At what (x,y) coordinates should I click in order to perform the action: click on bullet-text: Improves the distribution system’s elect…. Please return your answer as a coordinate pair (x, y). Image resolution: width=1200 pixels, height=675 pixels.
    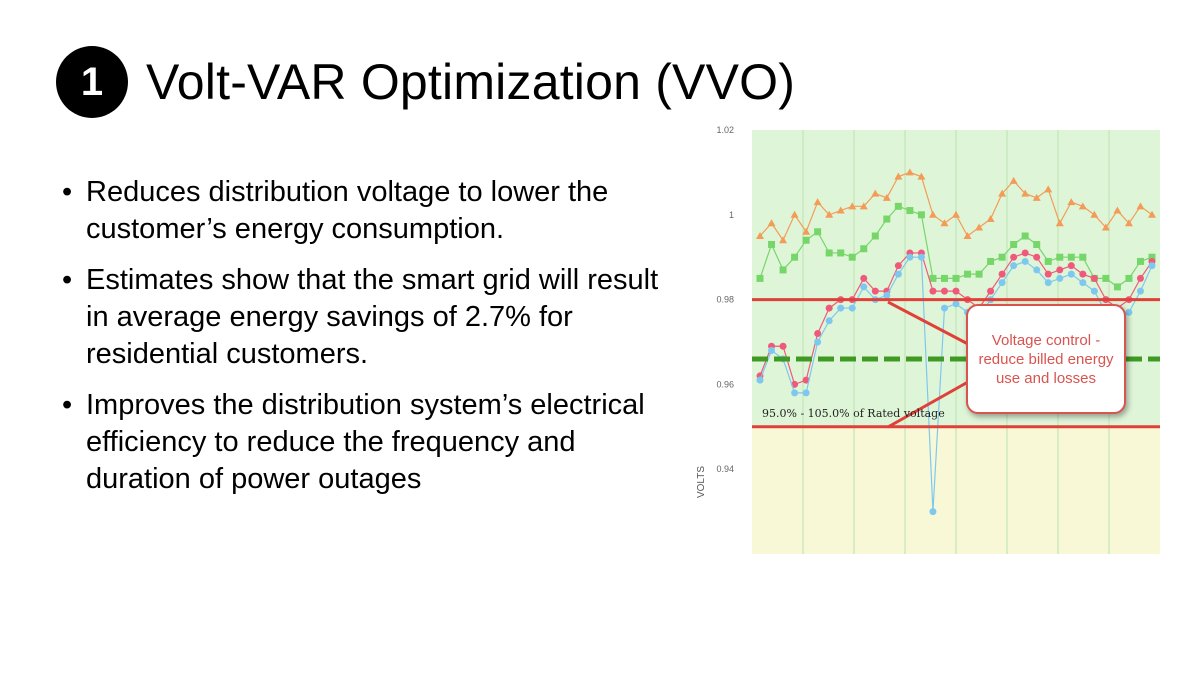
    Looking at the image, I should click on (365, 442).